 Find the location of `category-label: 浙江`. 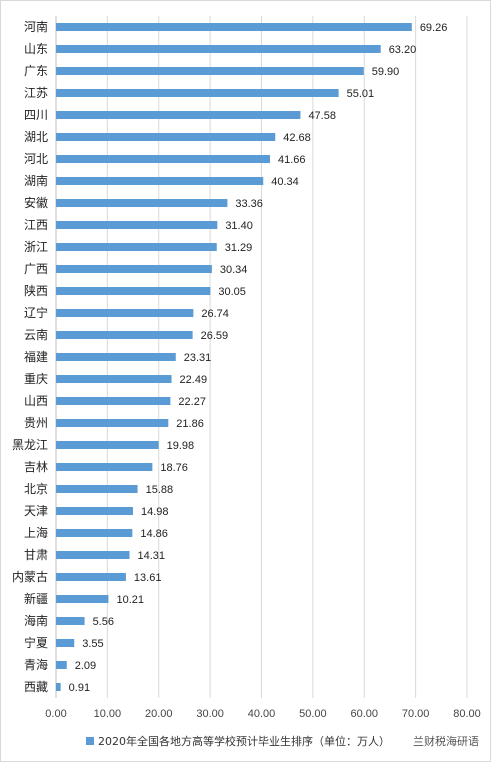

category-label: 浙江 is located at coordinates (36, 247).